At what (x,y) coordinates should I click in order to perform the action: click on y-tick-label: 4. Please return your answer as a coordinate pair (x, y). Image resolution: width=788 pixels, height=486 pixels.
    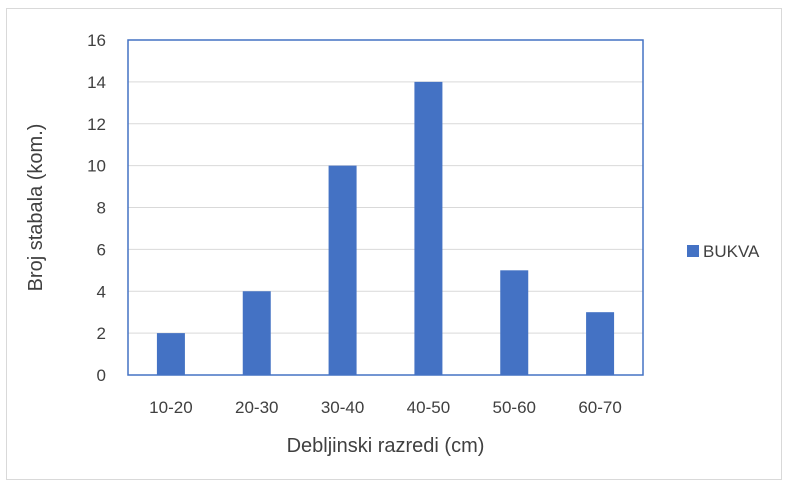
    Looking at the image, I should click on (101, 291).